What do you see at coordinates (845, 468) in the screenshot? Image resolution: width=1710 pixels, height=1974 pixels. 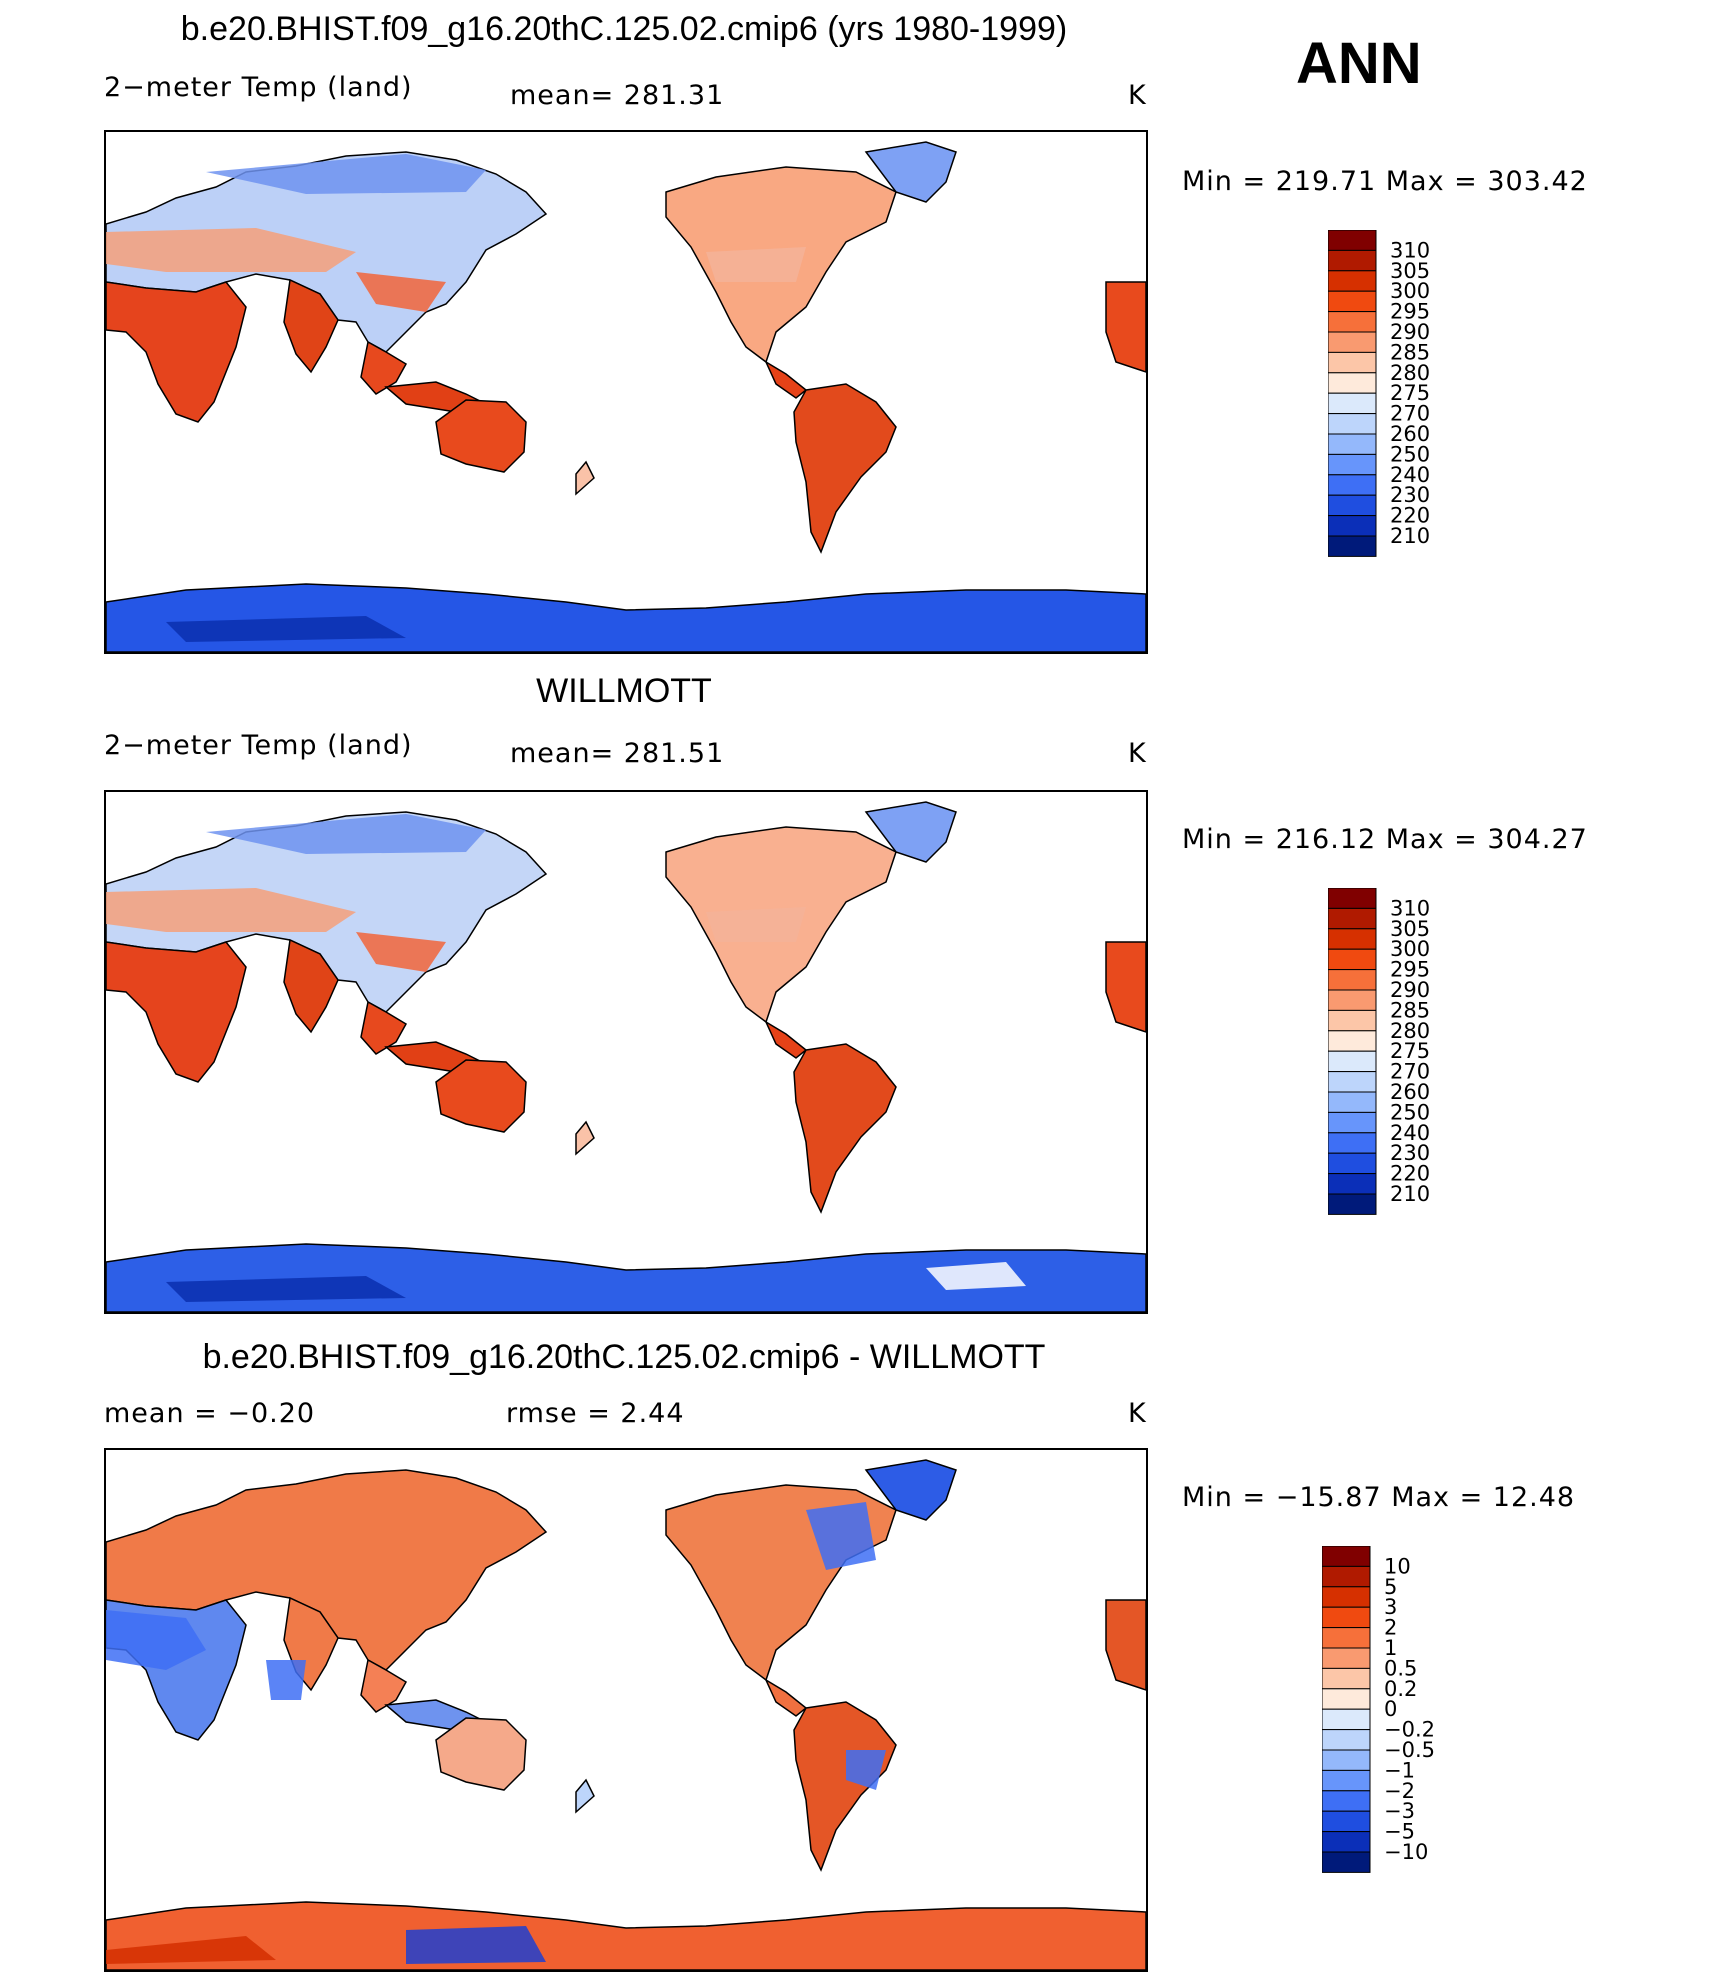 I see `landmass-samerica` at bounding box center [845, 468].